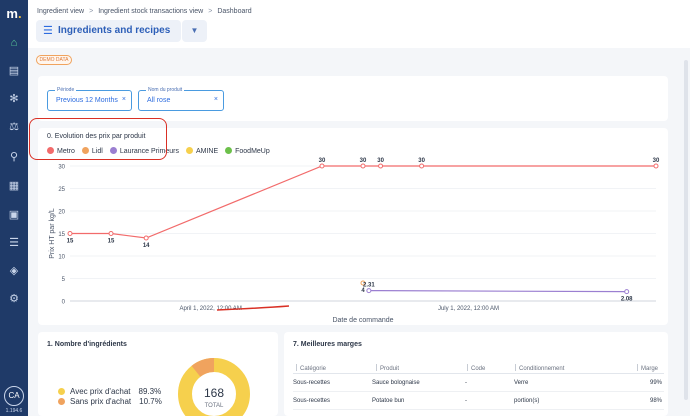 The image size is (690, 416). Describe the element at coordinates (627, 300) in the screenshot. I see `data-label: 2.08` at that location.